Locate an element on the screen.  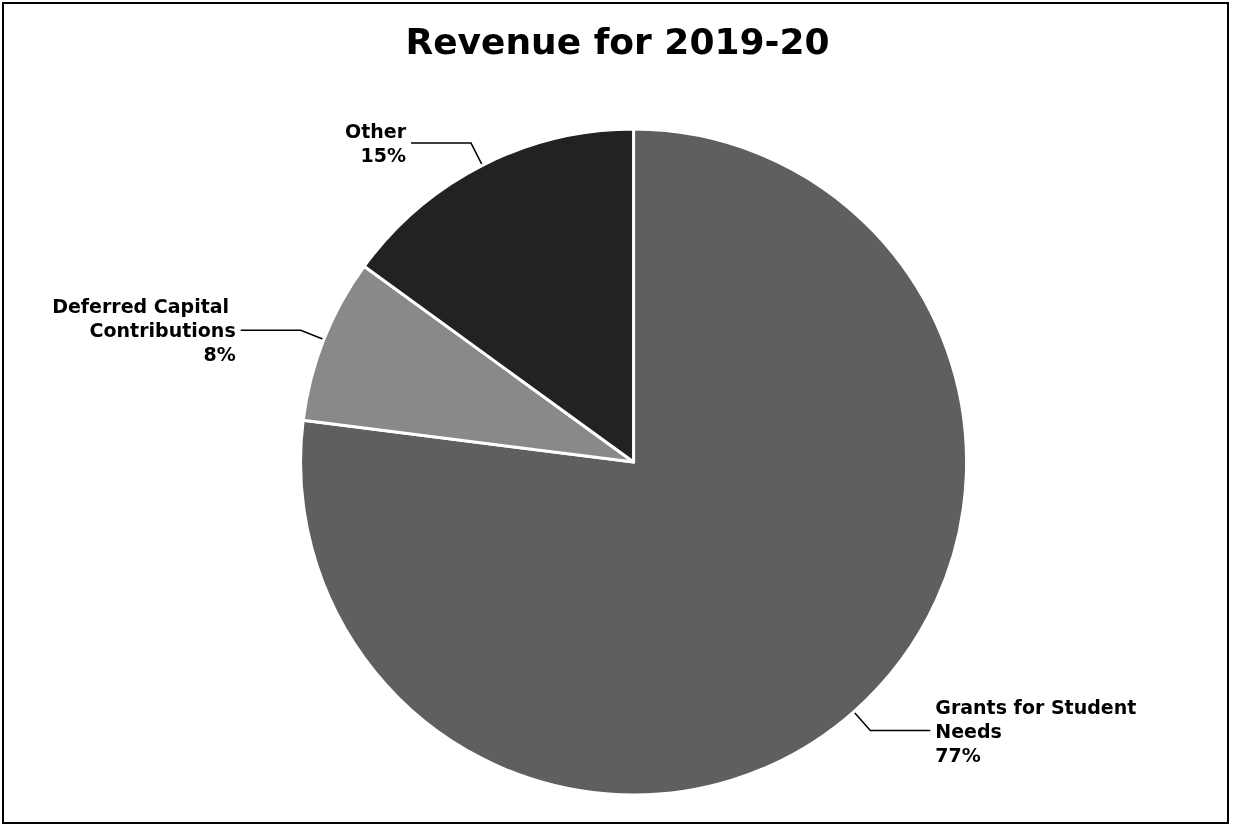
slice-label: Deferred Capital Contributions is located at coordinates (144, 318).